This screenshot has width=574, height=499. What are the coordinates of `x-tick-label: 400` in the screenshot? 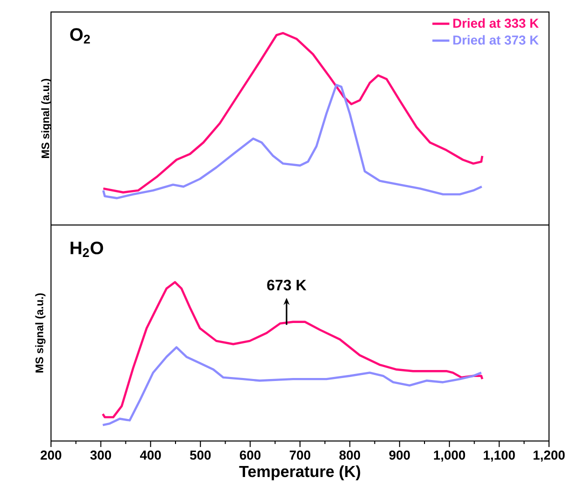 It's located at (150, 455).